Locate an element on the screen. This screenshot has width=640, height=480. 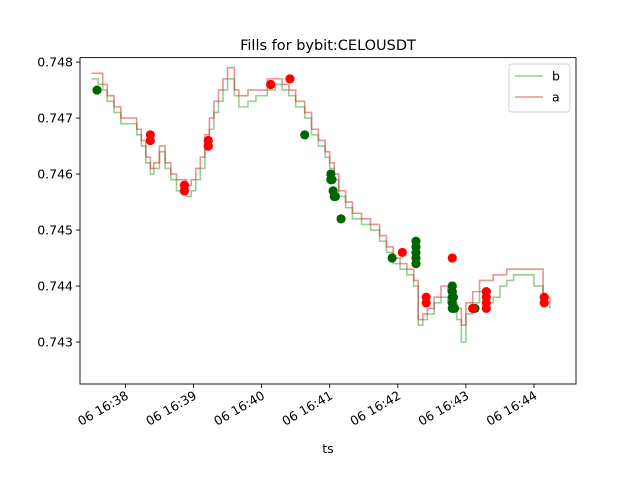
y-tick-label: 0.743 is located at coordinates (55, 342).